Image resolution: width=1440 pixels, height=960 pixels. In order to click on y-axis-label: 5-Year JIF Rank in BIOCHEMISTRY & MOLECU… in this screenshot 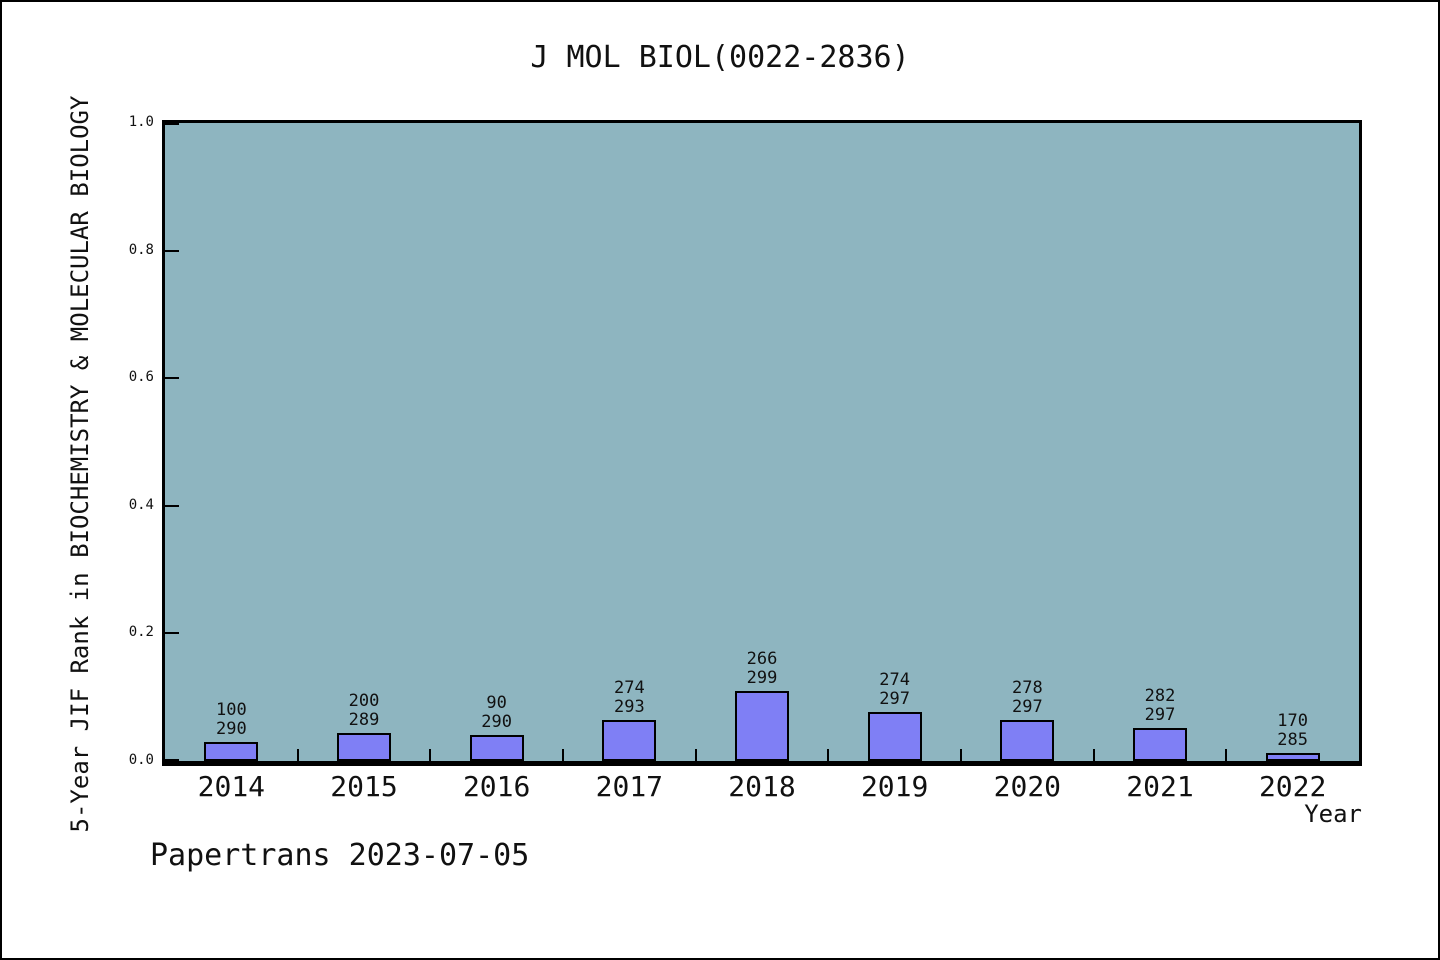, I will do `click(80, 464)`.